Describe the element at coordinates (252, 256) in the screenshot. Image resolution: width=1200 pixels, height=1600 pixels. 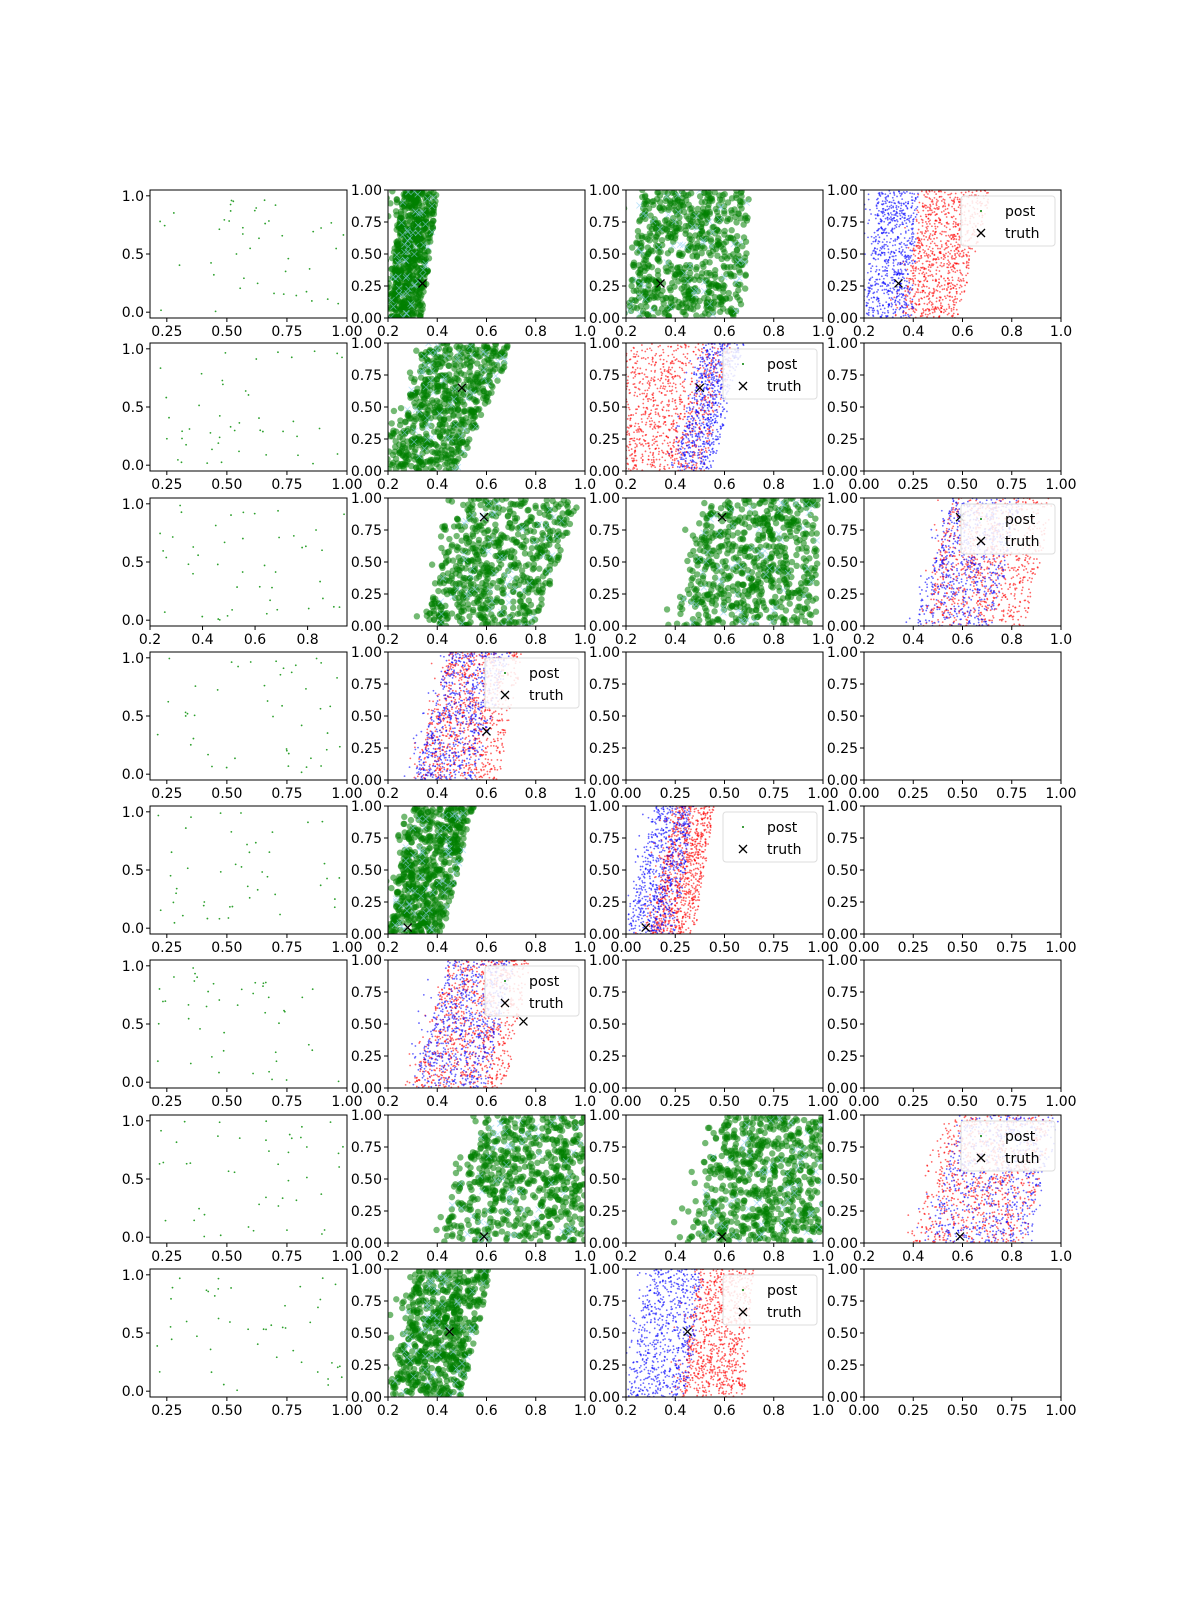
I see `scatter-points` at that location.